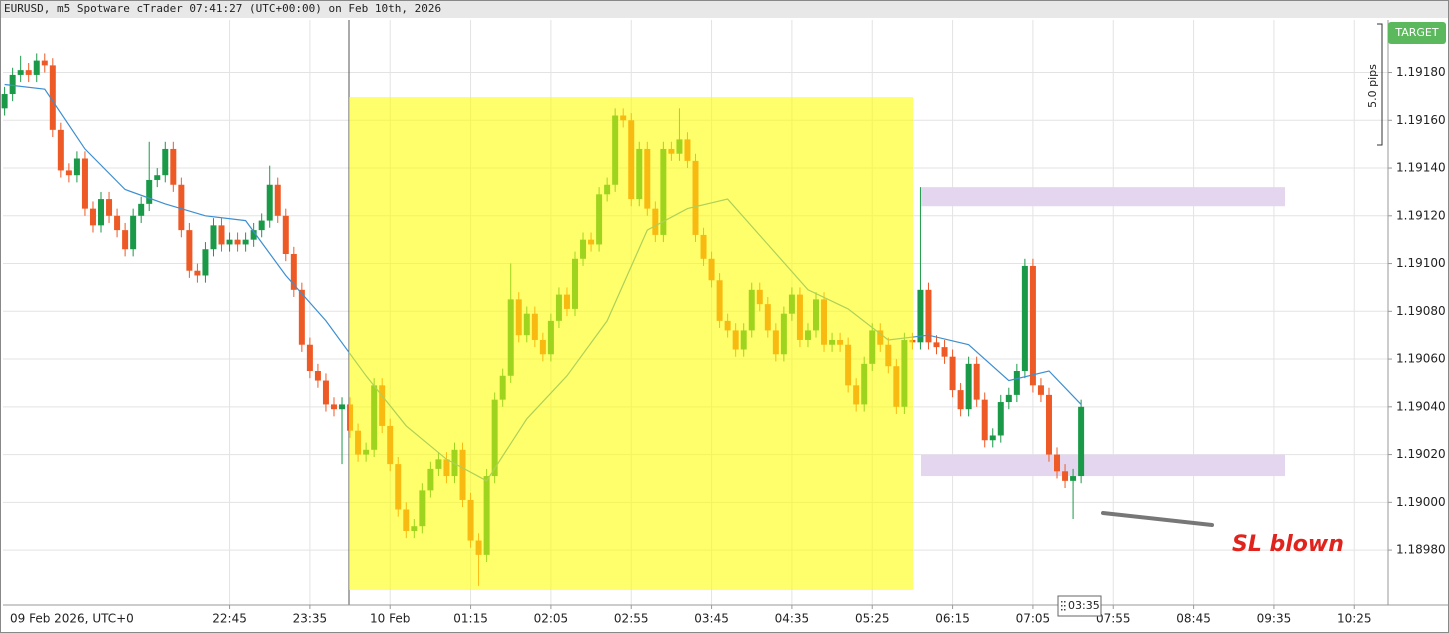 Image resolution: width=1449 pixels, height=633 pixels. What do you see at coordinates (1421, 311) in the screenshot?
I see `y-tick-label: 1.19080` at bounding box center [1421, 311].